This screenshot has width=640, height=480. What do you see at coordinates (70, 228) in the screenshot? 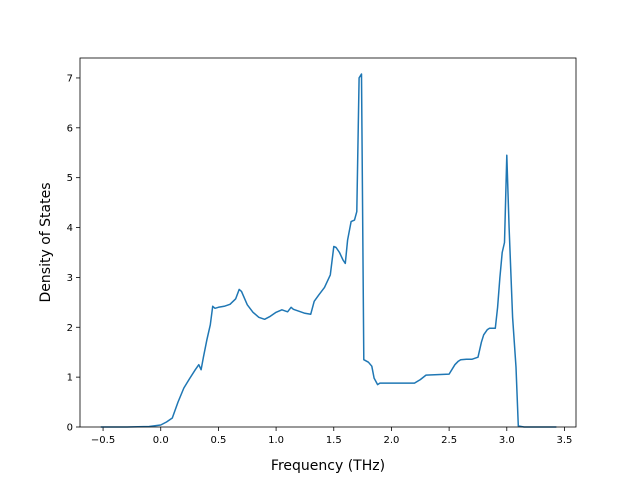
I see `y-tick-label: 4` at bounding box center [70, 228].